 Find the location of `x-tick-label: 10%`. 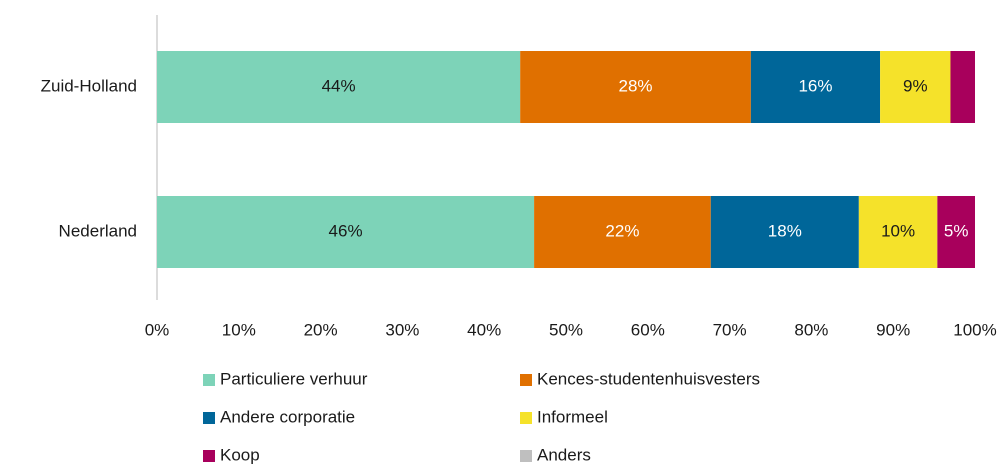

x-tick-label: 10% is located at coordinates (239, 329).